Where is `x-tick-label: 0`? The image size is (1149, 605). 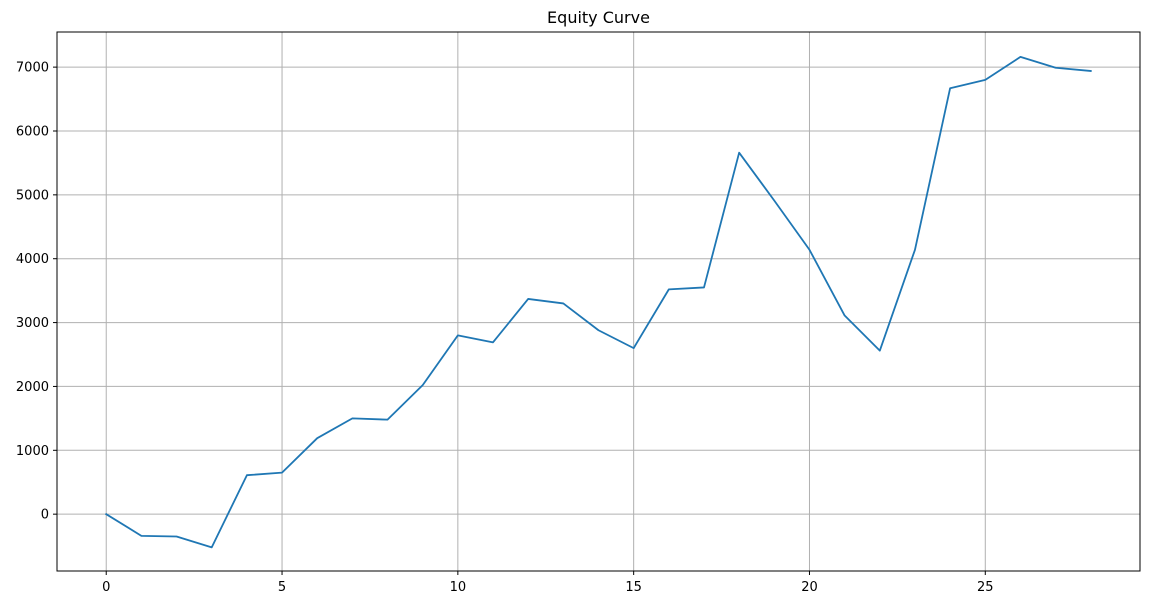 x-tick-label: 0 is located at coordinates (106, 587).